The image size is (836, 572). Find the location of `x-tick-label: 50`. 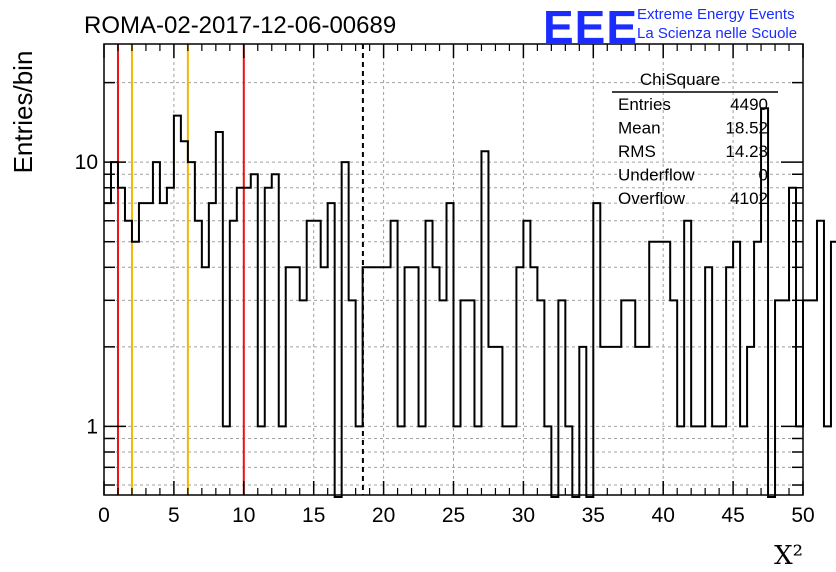

x-tick-label: 50 is located at coordinates (802, 515).